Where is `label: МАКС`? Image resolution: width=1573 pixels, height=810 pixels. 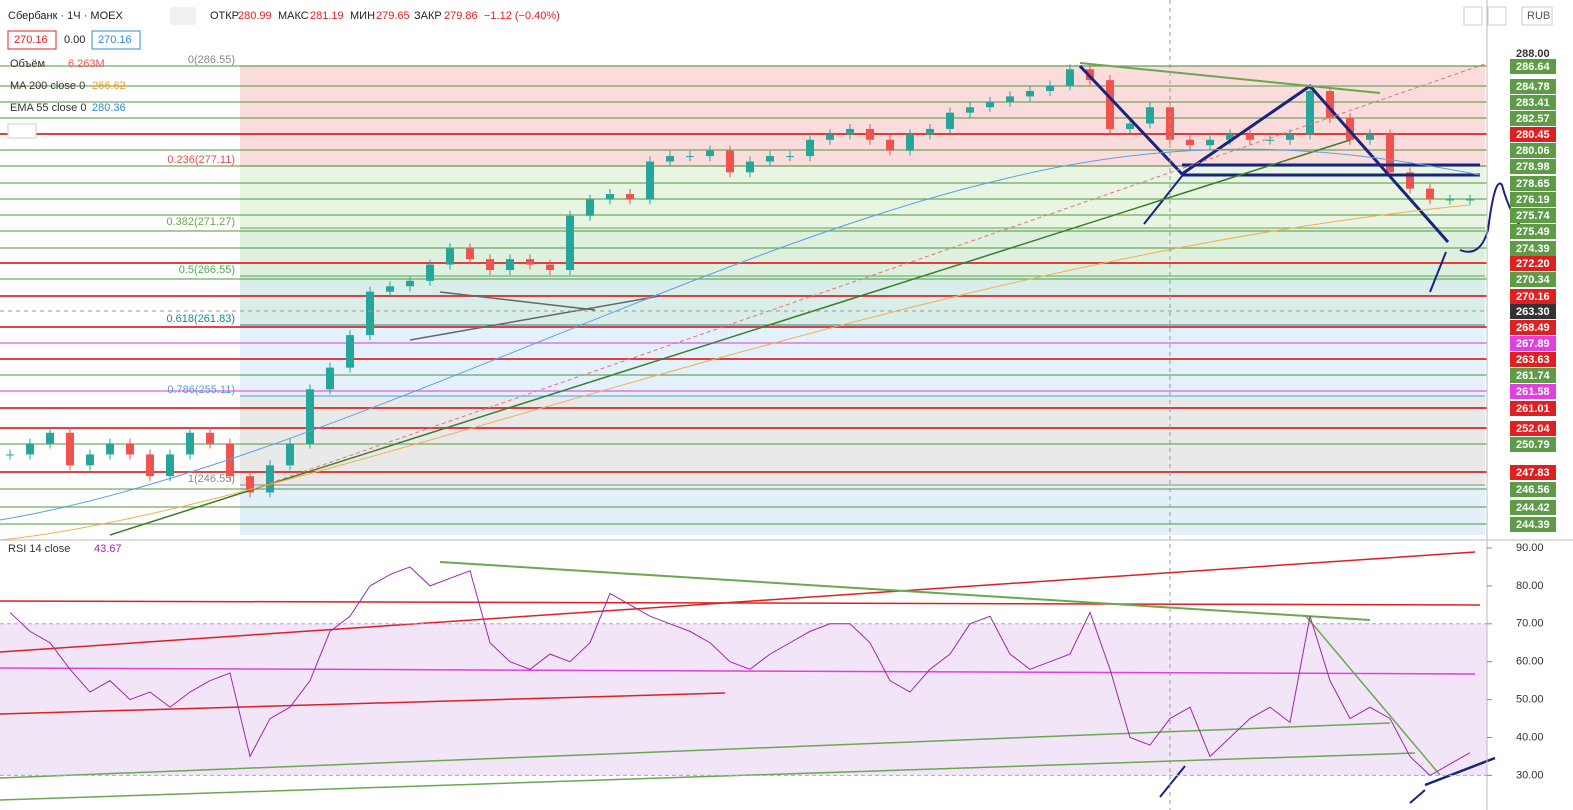 label: МАКС is located at coordinates (293, 16).